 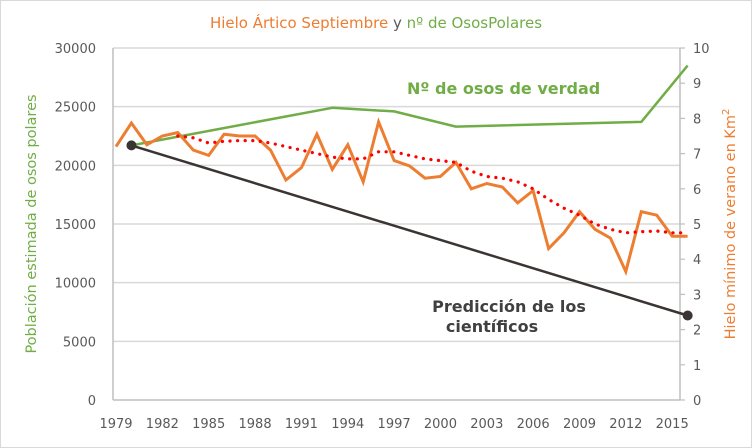 I want to click on y-right-tick-label: 10, so click(x=701, y=49).